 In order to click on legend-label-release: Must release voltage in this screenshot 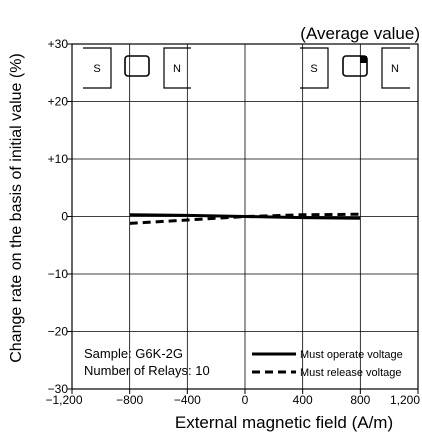, I will do `click(351, 373)`.